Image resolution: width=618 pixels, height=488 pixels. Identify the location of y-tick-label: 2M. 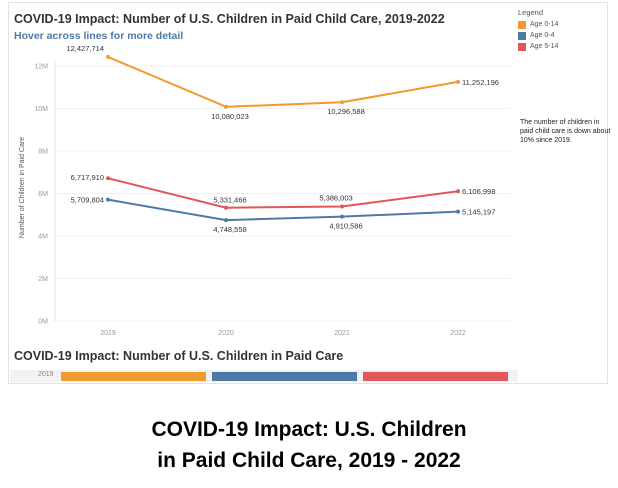
(43, 279).